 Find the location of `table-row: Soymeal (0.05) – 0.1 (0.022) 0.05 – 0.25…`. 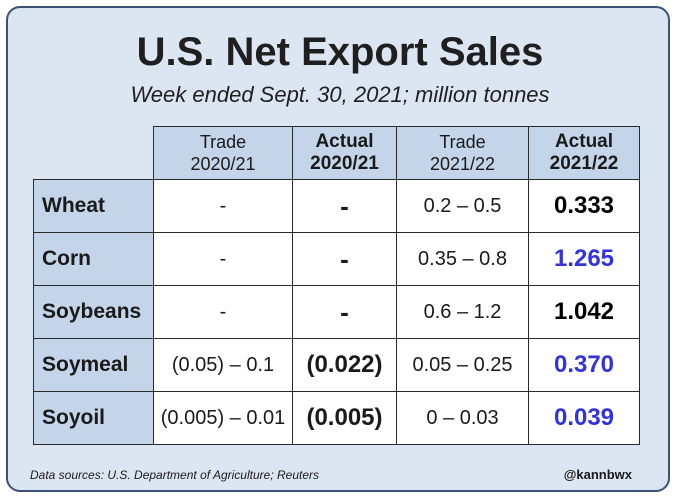

table-row: Soymeal (0.05) – 0.1 (0.022) 0.05 – 0.25… is located at coordinates (336, 365).